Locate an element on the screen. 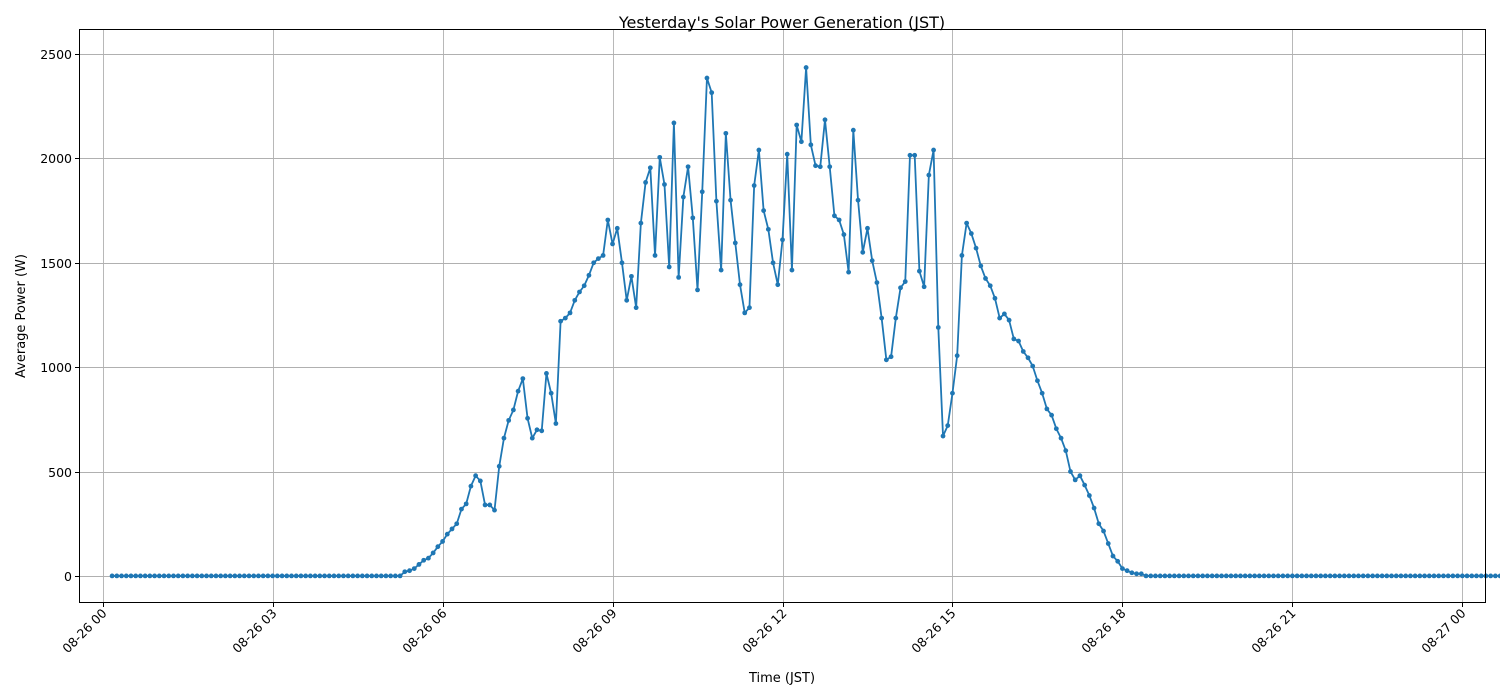 The image size is (1500, 700). x-tick-label: 08-26 00 is located at coordinates (84, 630).